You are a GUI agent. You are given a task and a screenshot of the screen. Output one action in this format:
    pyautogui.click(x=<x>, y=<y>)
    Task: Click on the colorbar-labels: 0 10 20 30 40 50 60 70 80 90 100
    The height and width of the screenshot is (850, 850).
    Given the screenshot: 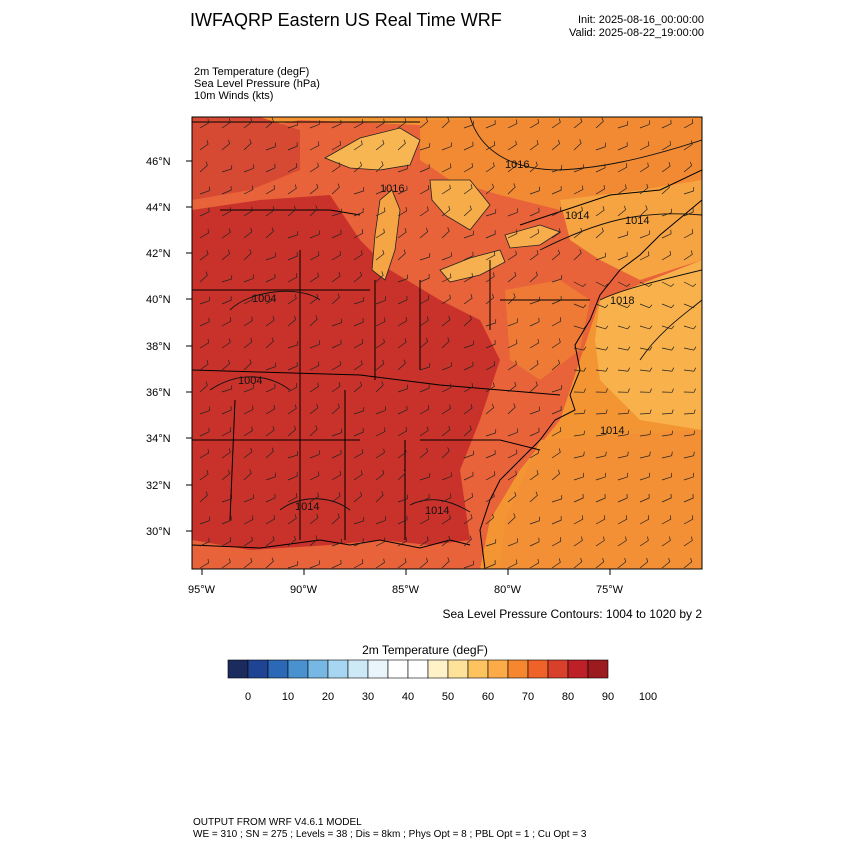 What is the action you would take?
    pyautogui.click(x=451, y=697)
    